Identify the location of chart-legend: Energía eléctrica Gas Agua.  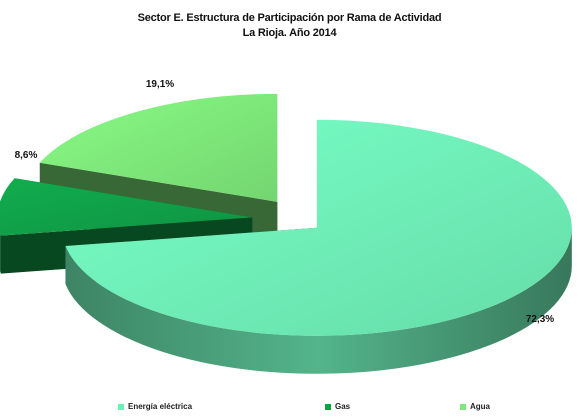
(289, 409).